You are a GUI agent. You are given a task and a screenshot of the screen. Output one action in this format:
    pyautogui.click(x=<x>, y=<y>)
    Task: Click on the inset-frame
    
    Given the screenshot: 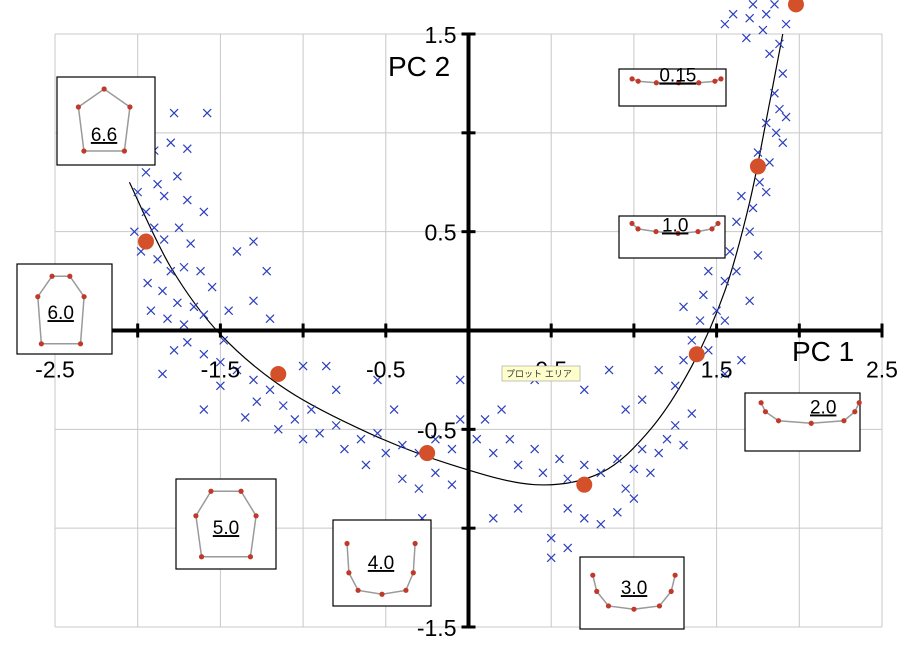 What is the action you would take?
    pyautogui.click(x=672, y=87)
    